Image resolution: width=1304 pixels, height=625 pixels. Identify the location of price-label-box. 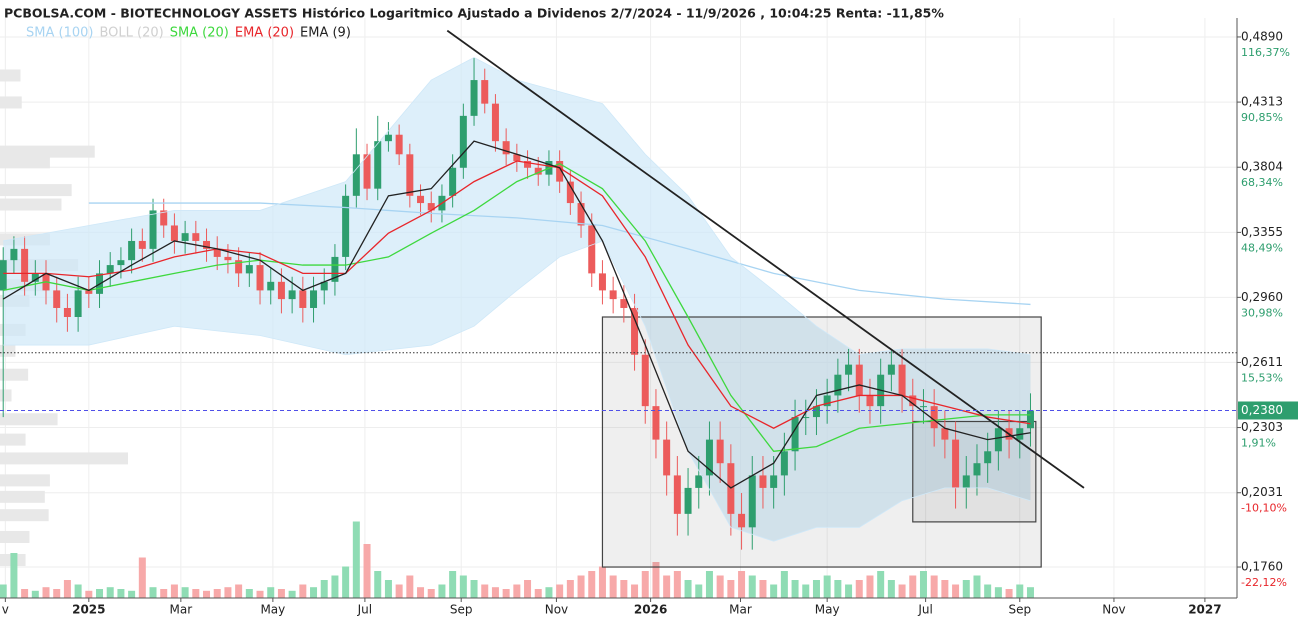
(1268, 410).